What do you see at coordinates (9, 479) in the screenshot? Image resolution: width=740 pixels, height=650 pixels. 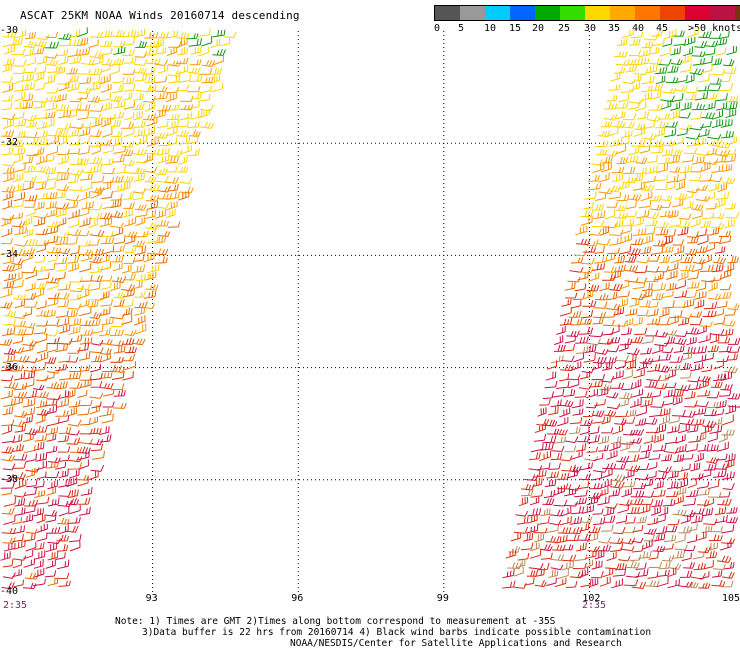 I see `latitude-label: -38` at bounding box center [9, 479].